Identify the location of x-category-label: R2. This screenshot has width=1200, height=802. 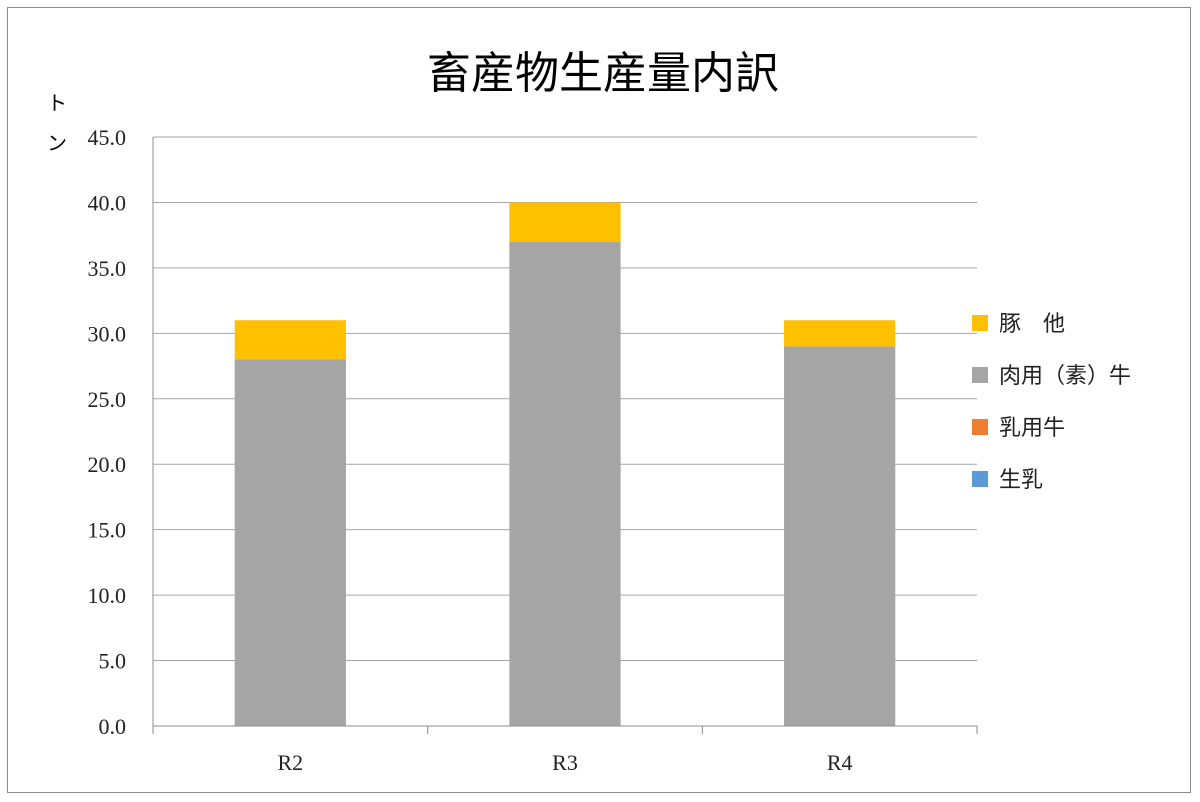
(290, 762).